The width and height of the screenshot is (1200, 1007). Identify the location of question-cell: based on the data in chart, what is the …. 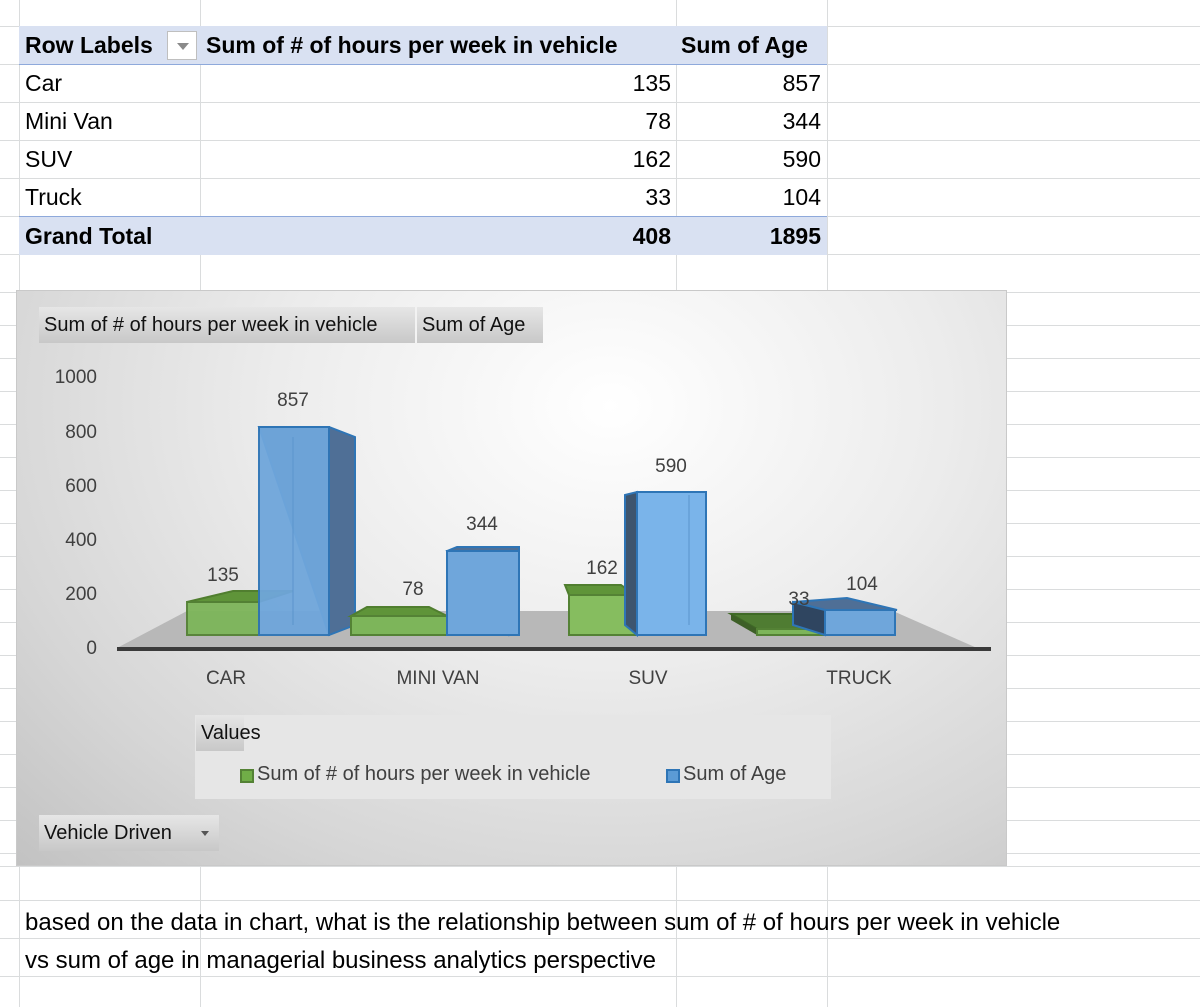
(610, 942).